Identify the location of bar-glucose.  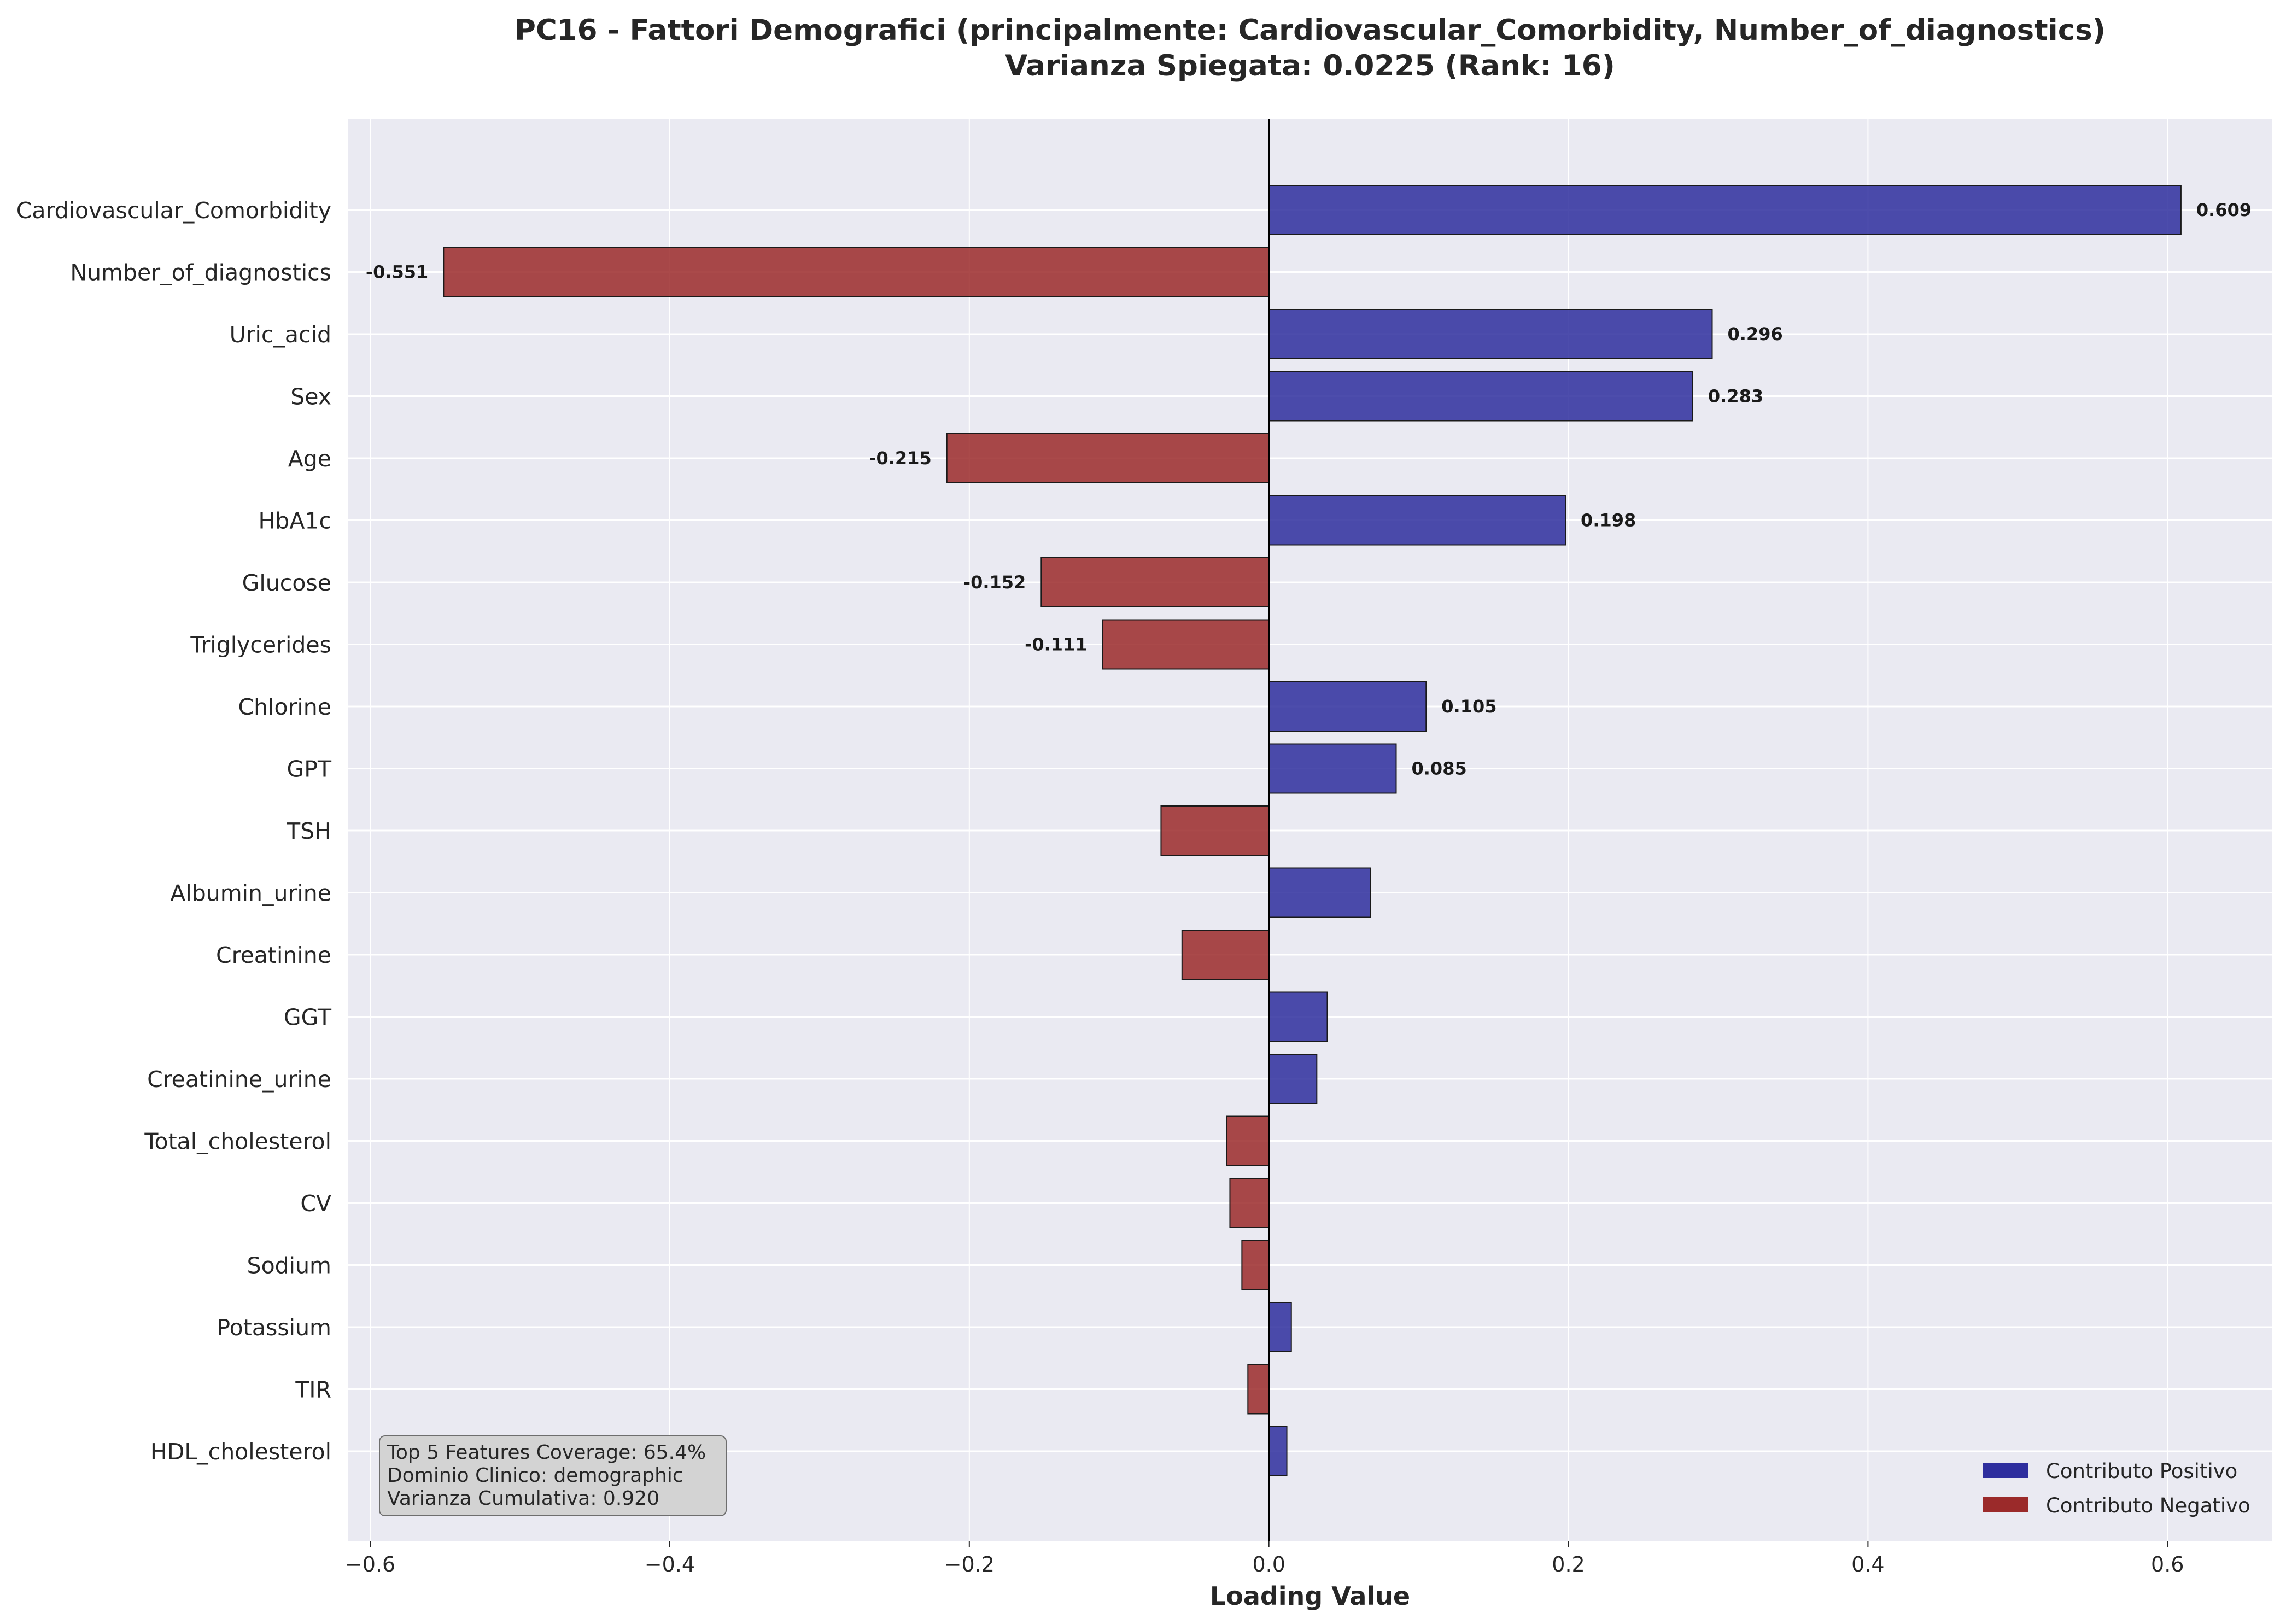
(1155, 582).